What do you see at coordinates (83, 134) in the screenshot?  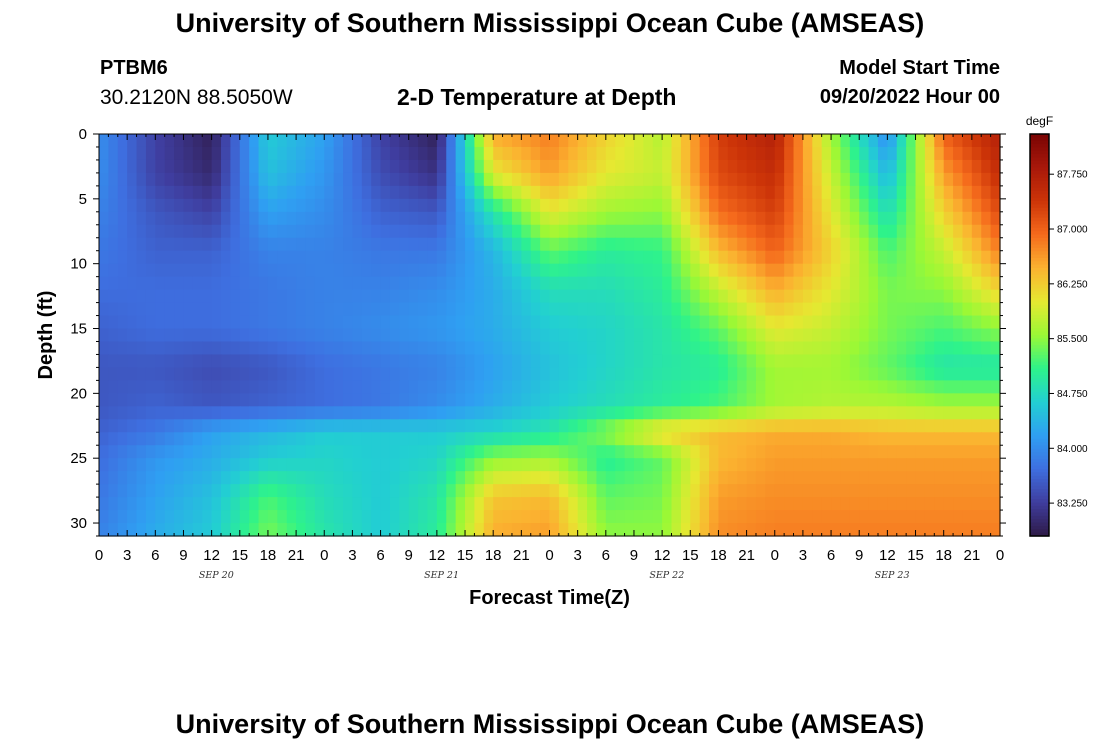 I see `y-tick-label: 0` at bounding box center [83, 134].